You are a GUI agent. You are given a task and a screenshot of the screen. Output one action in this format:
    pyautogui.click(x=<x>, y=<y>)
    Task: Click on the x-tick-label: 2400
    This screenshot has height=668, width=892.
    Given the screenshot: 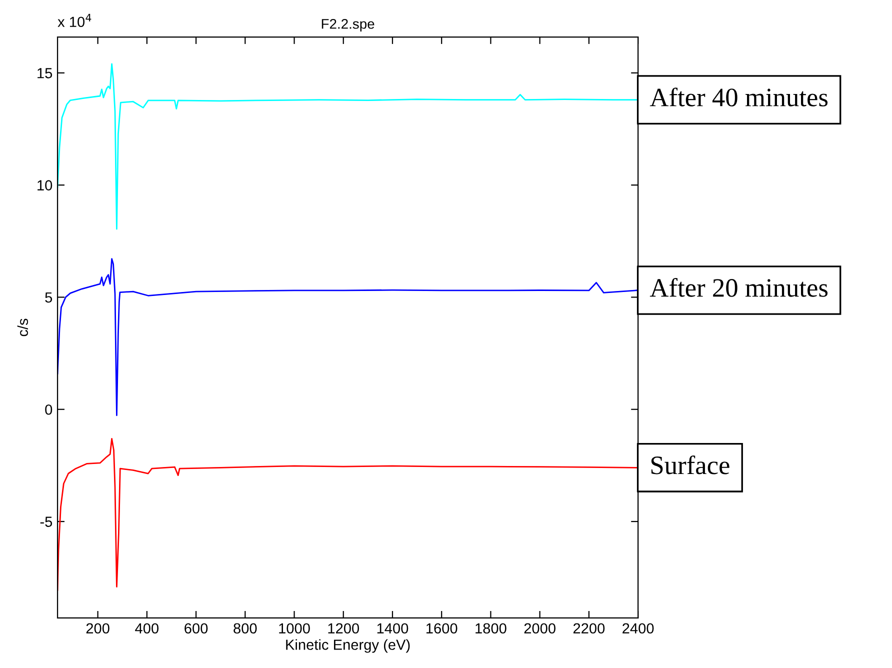 What is the action you would take?
    pyautogui.click(x=638, y=628)
    